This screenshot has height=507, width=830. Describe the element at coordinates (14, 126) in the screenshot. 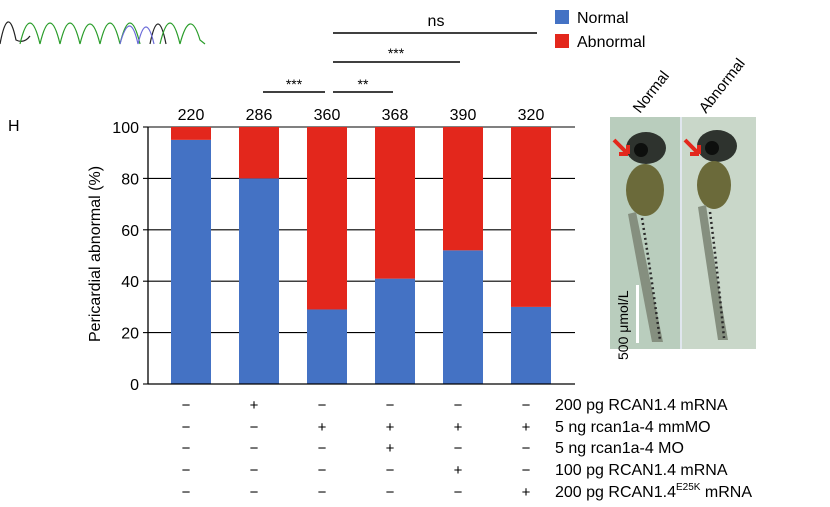

I see `panel-label: H` at that location.